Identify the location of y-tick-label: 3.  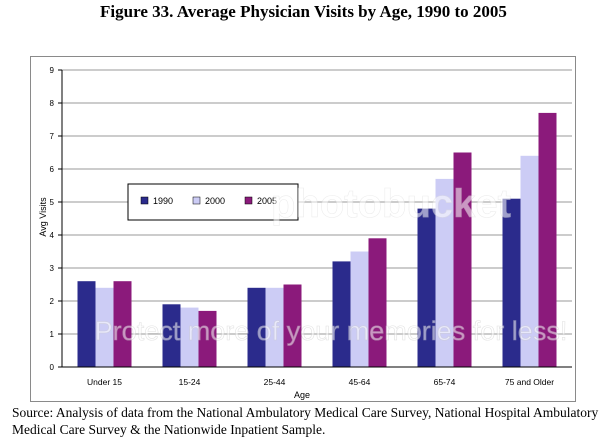
(52, 268).